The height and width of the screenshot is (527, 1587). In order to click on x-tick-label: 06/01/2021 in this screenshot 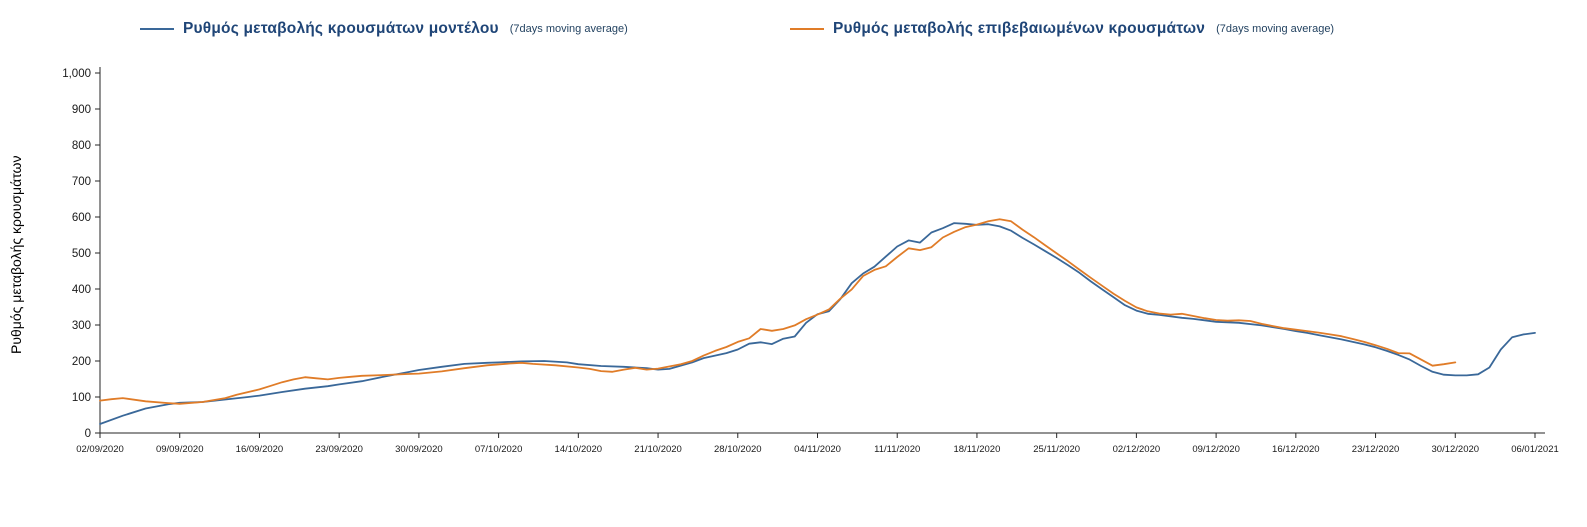, I will do `click(1535, 449)`.